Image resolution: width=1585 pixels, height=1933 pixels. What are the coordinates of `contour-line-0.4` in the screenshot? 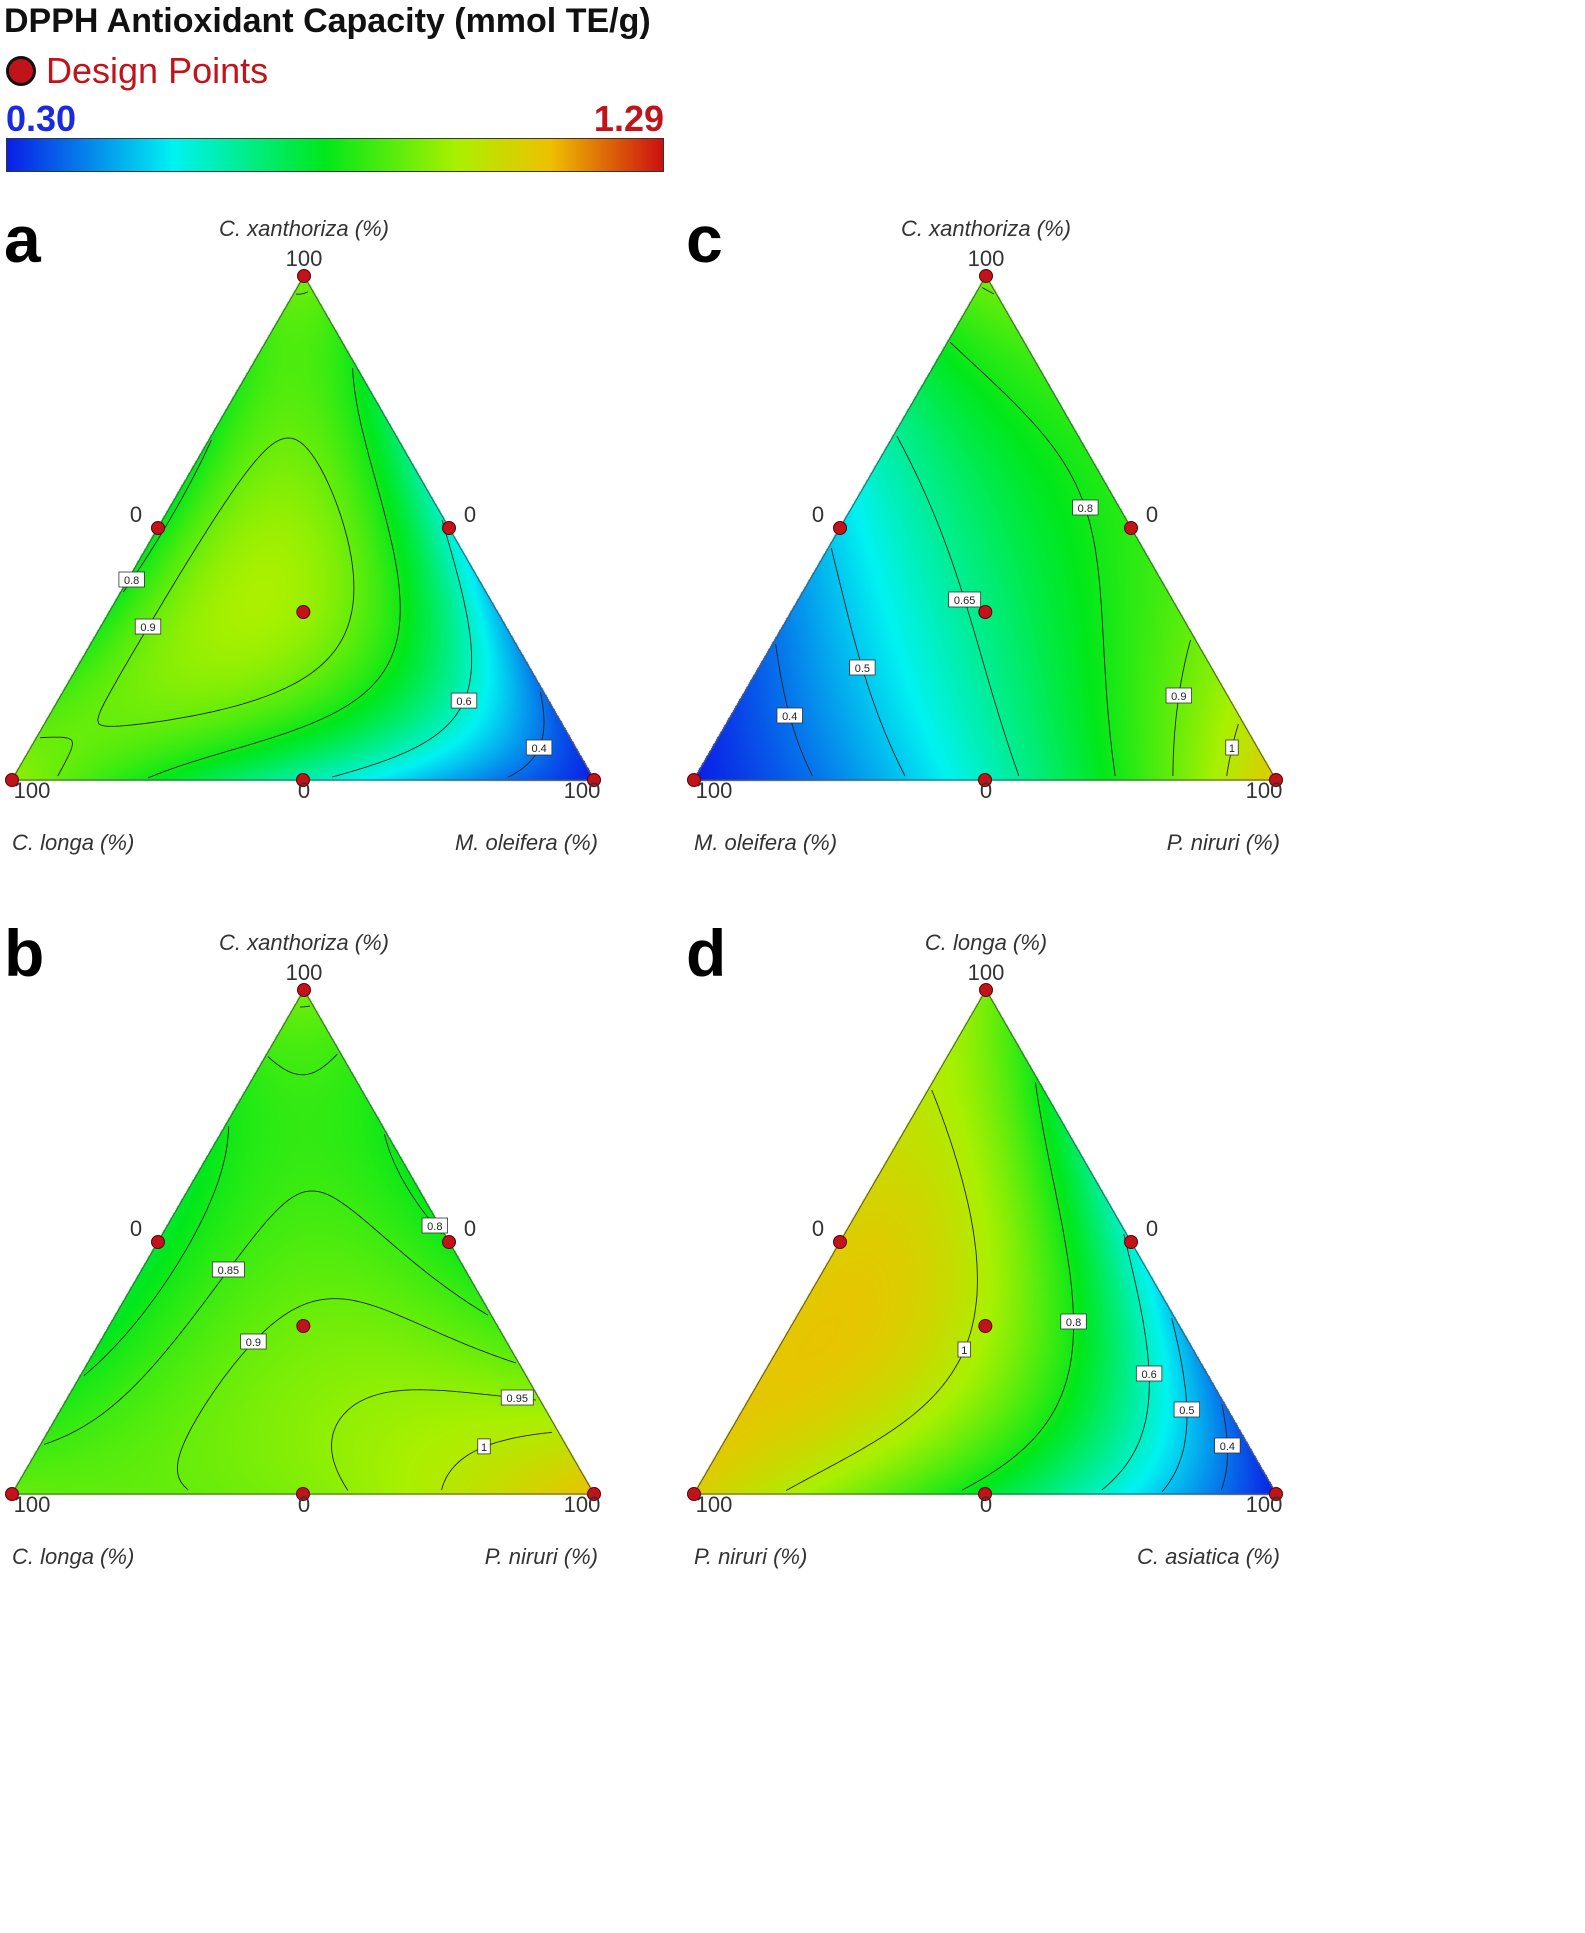 It's located at (526, 734).